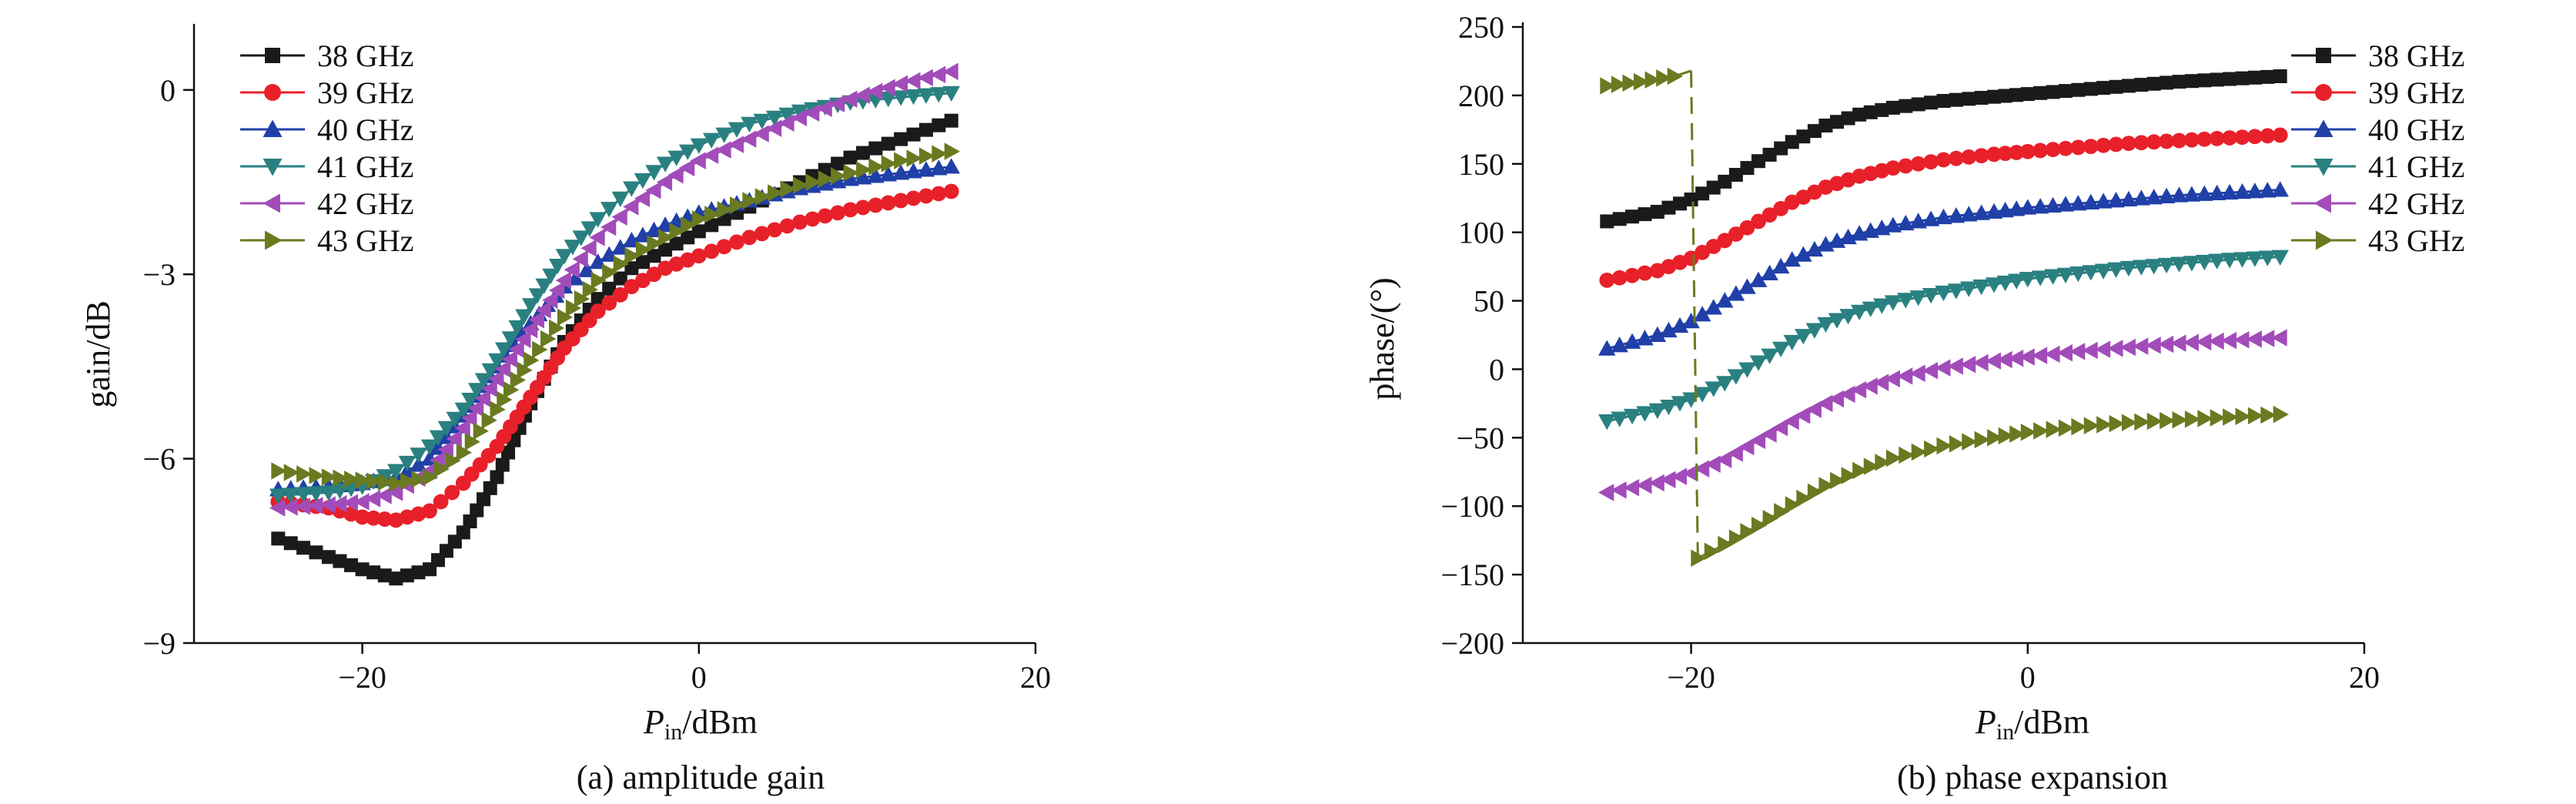  Describe the element at coordinates (720, 722) in the screenshot. I see `gain-x-axis-label-unit: /dBm` at that location.